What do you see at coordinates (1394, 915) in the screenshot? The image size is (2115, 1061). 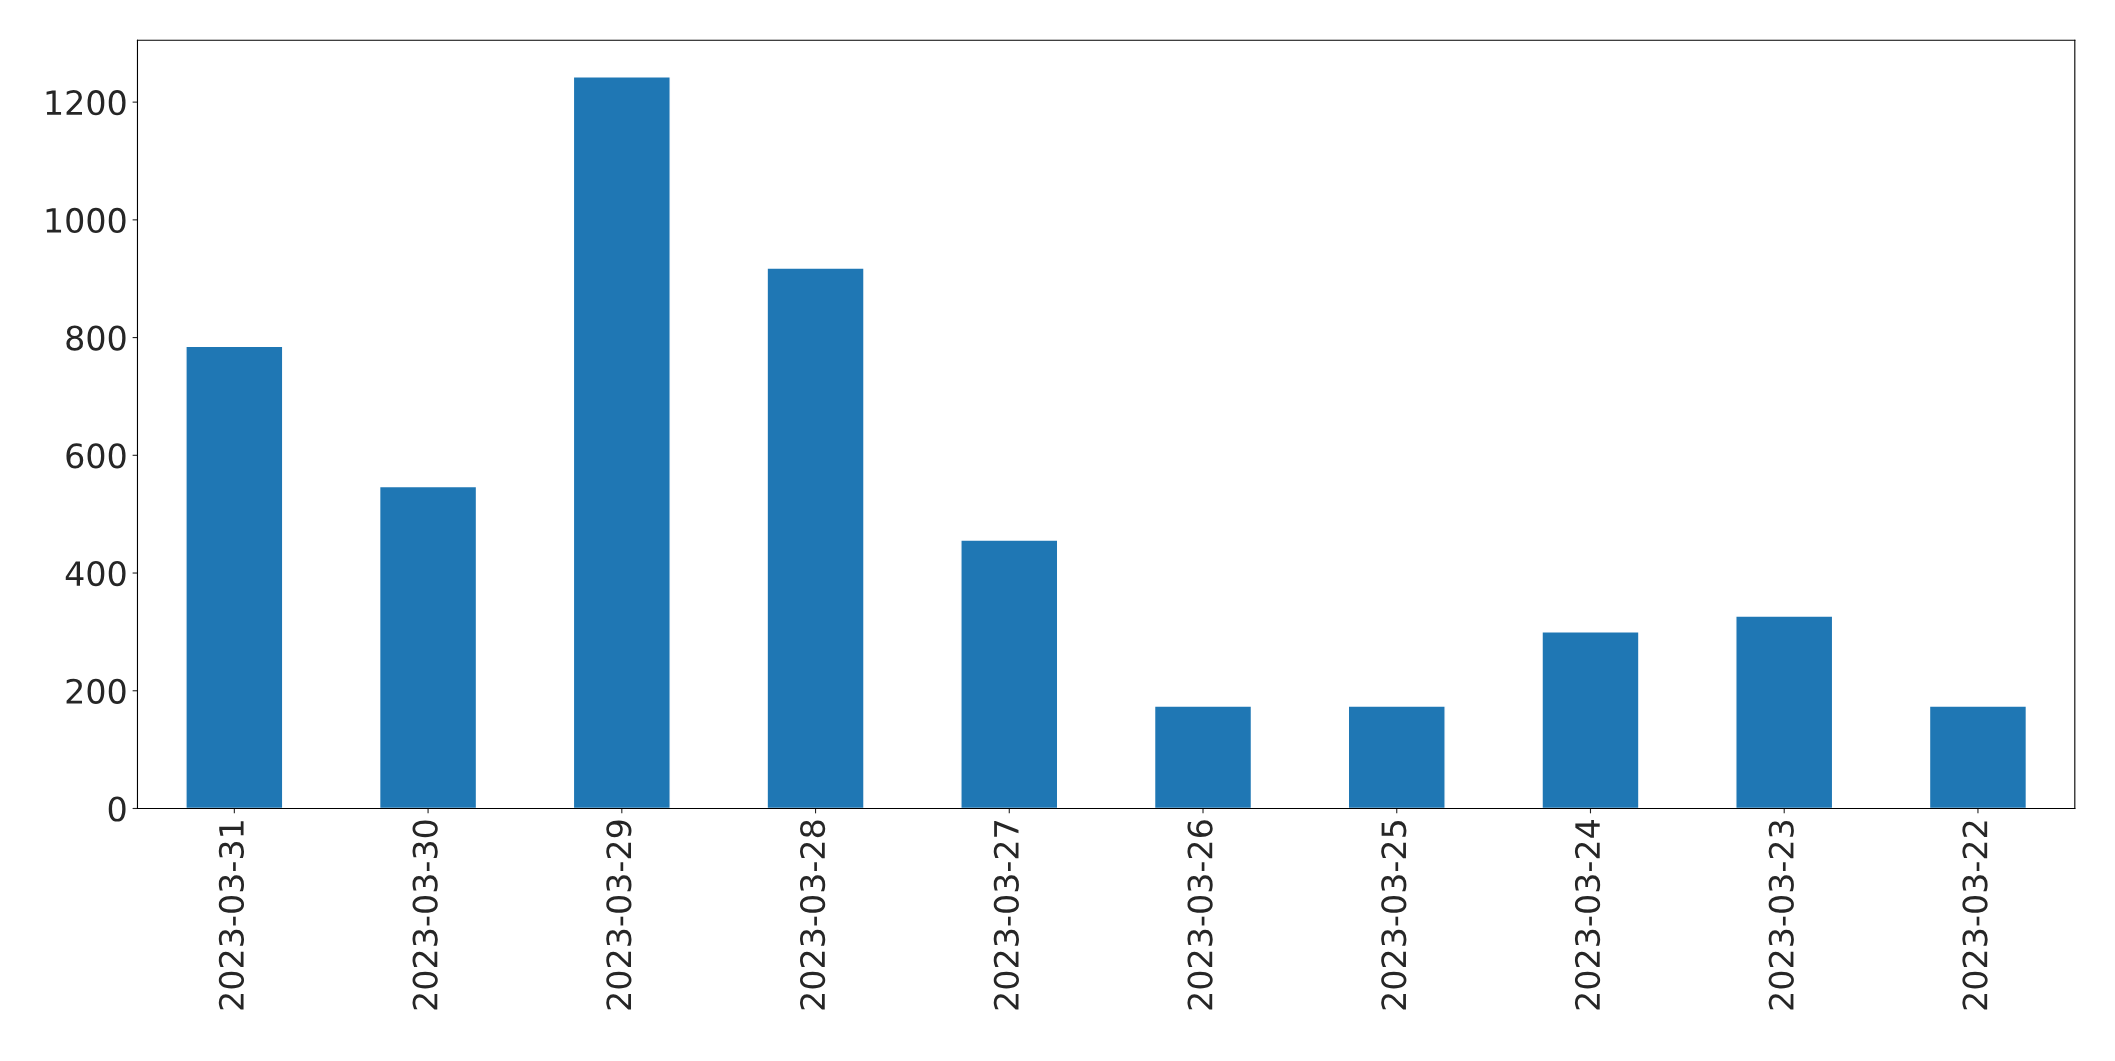 I see `x-tick-label: 2023-03-25` at bounding box center [1394, 915].